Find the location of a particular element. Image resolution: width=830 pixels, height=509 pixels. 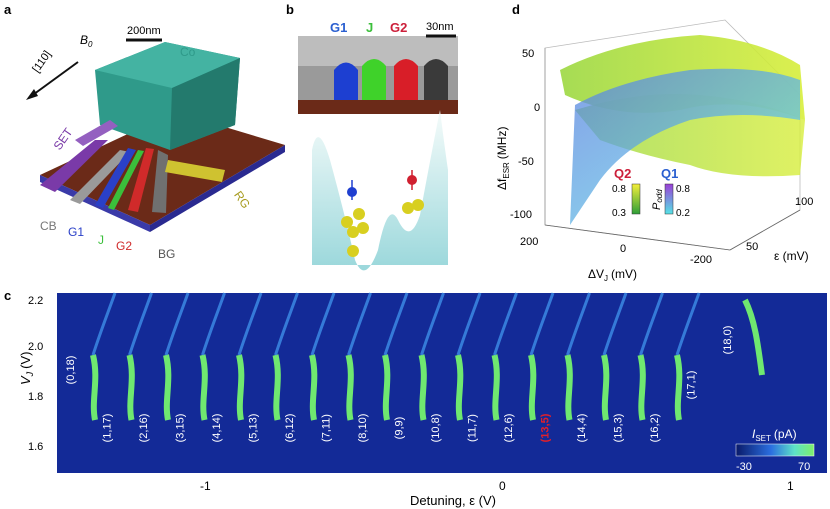

iset-max: 70 is located at coordinates (804, 467).